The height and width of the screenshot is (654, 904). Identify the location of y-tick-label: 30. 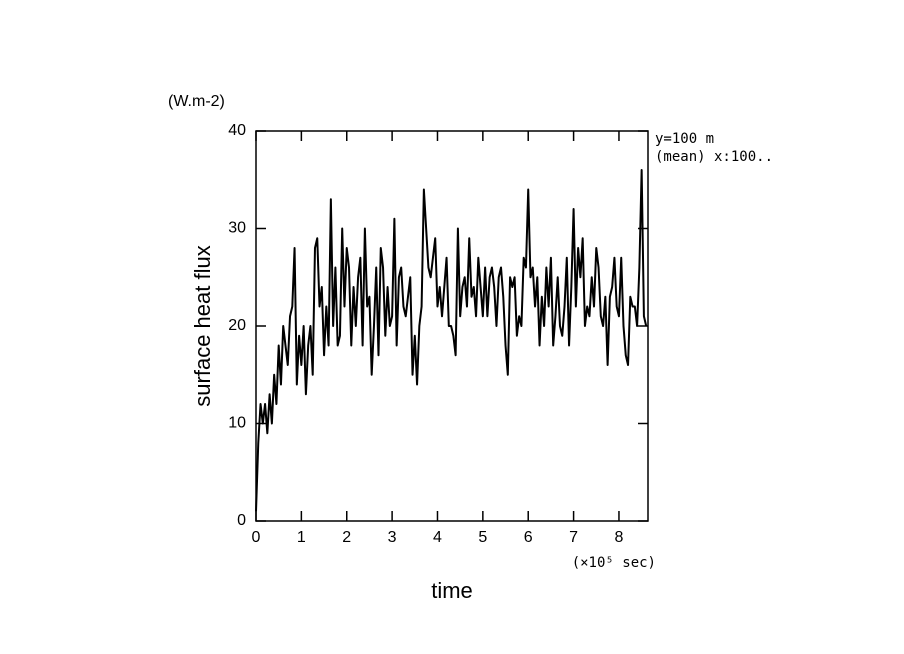
(237, 228).